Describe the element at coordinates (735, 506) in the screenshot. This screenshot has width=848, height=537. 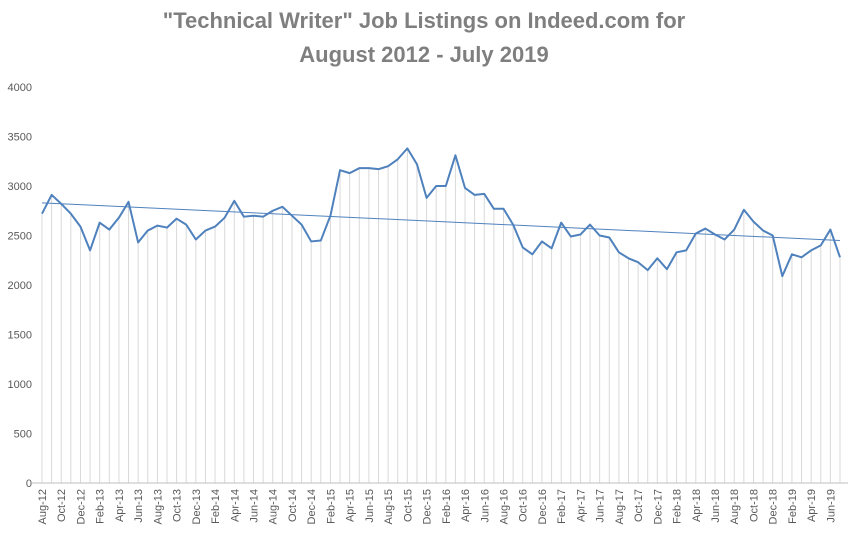
I see `x-tick-label: Aug-18` at that location.